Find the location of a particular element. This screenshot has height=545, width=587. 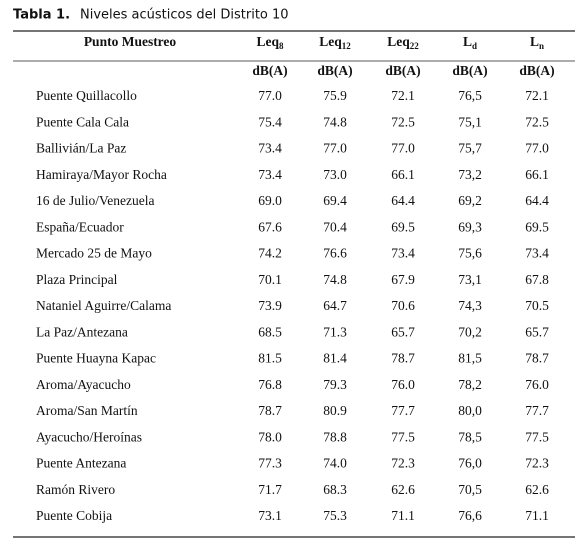

header-sub: d is located at coordinates (474, 46).